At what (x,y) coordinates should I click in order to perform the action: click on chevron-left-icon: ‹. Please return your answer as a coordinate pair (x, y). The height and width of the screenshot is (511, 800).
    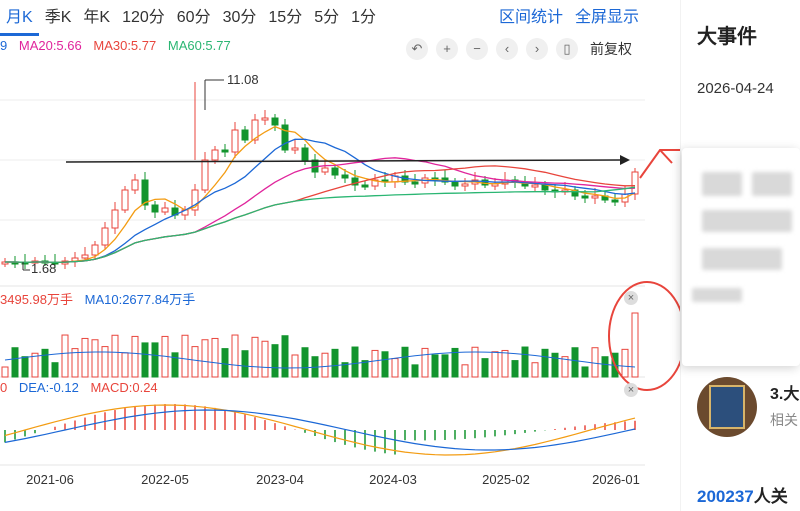
    Looking at the image, I should click on (507, 49).